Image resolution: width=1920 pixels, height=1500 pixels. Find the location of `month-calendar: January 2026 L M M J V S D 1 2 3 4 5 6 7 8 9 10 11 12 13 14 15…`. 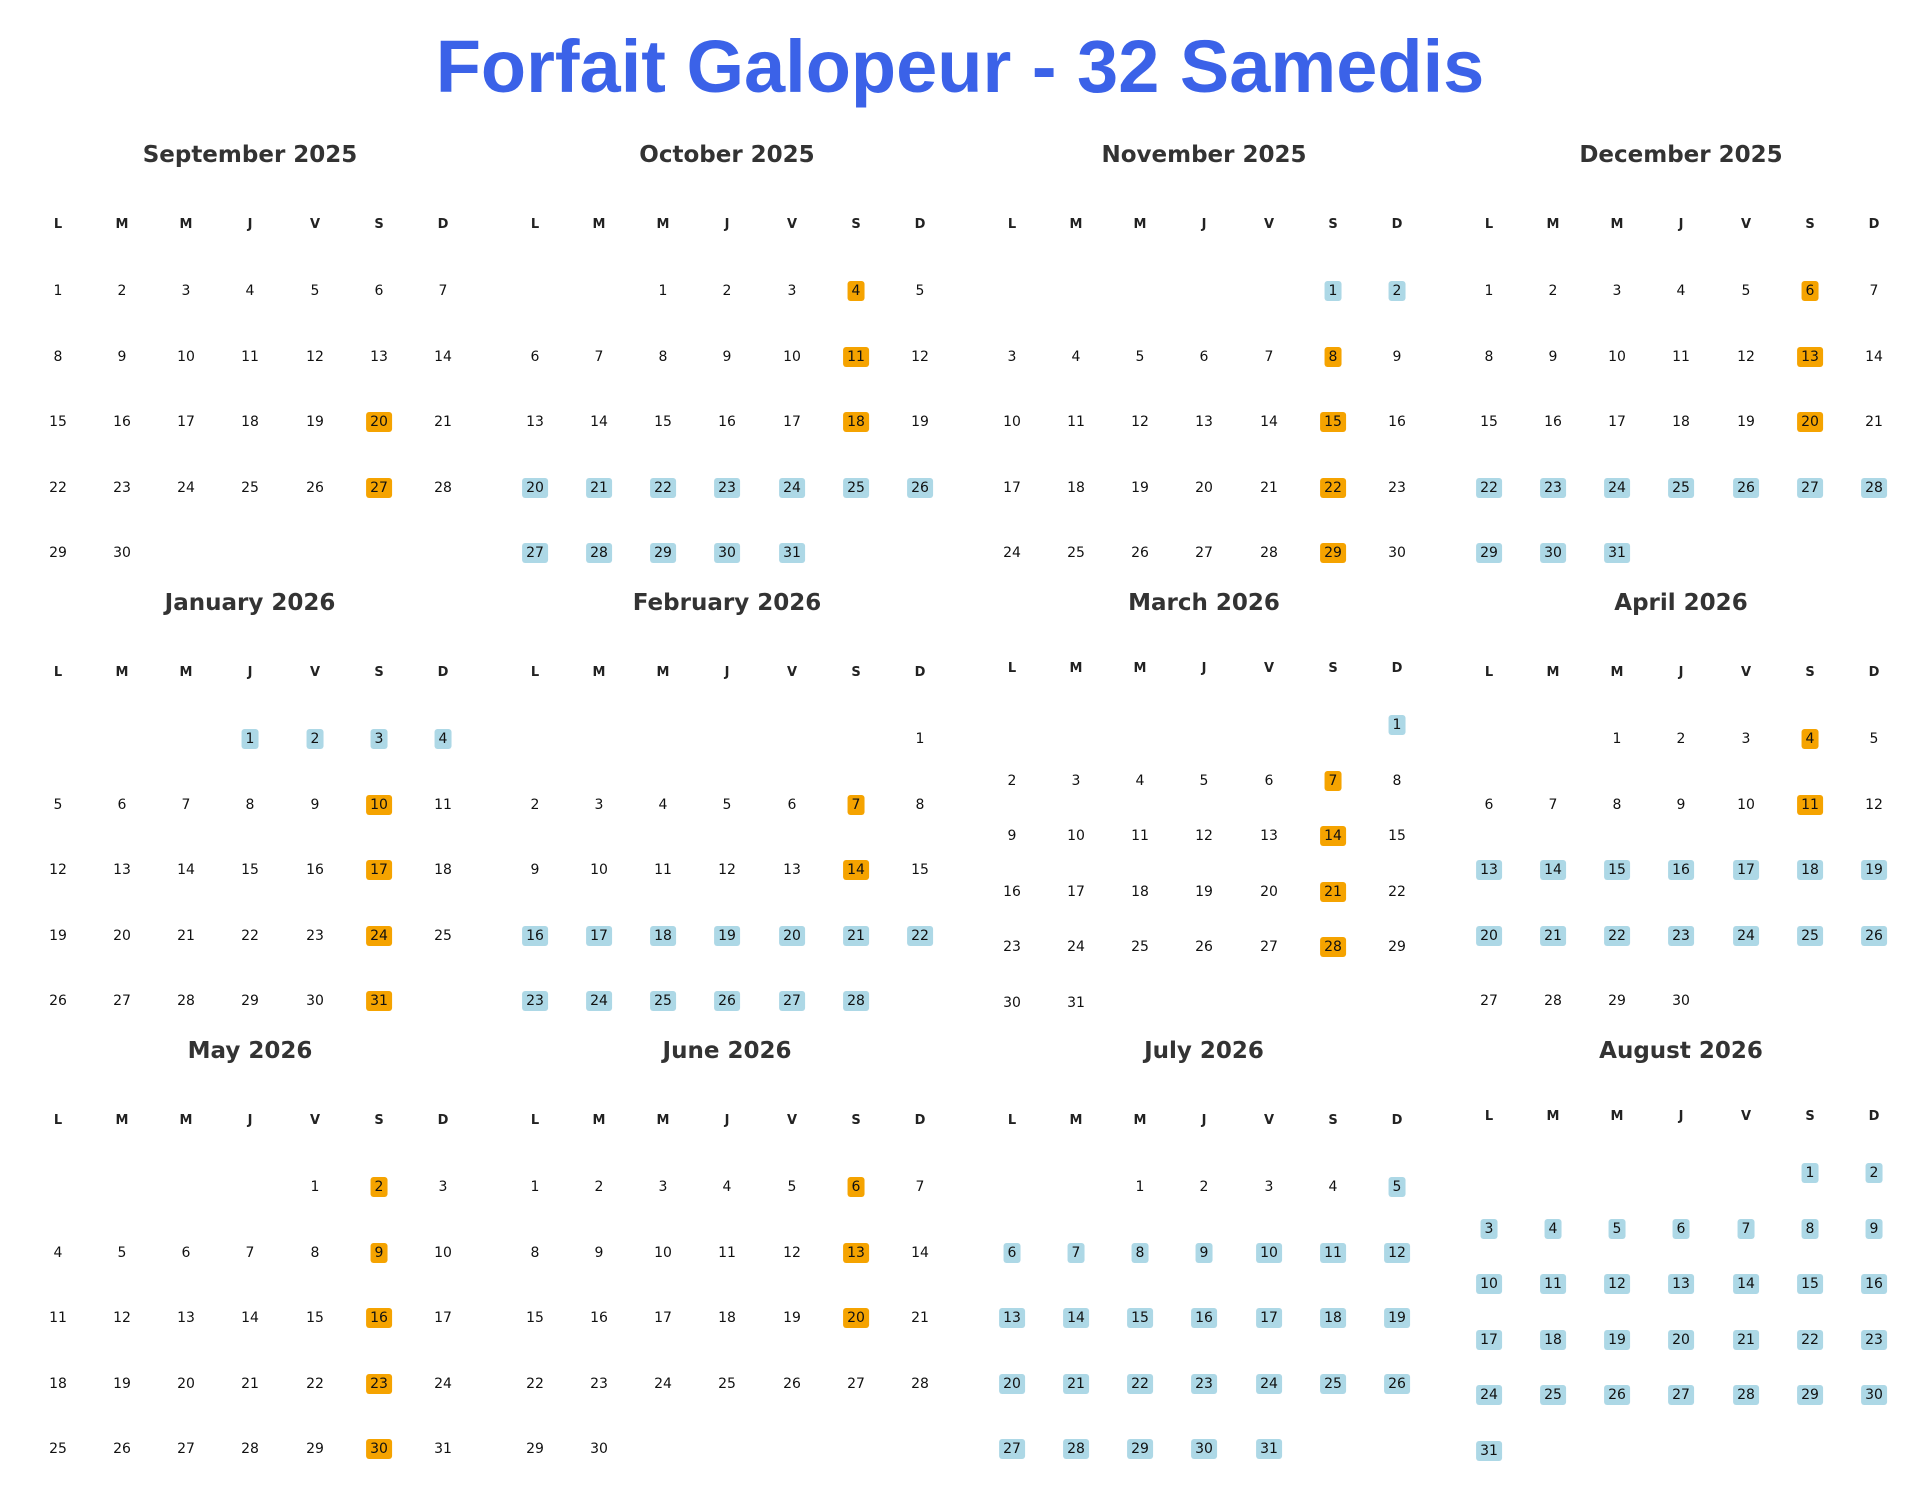

month-calendar: January 2026 L M M J V S D 1 2 3 4 5 6 7 8 9 10 11 12 13 14 15… is located at coordinates (250, 815).